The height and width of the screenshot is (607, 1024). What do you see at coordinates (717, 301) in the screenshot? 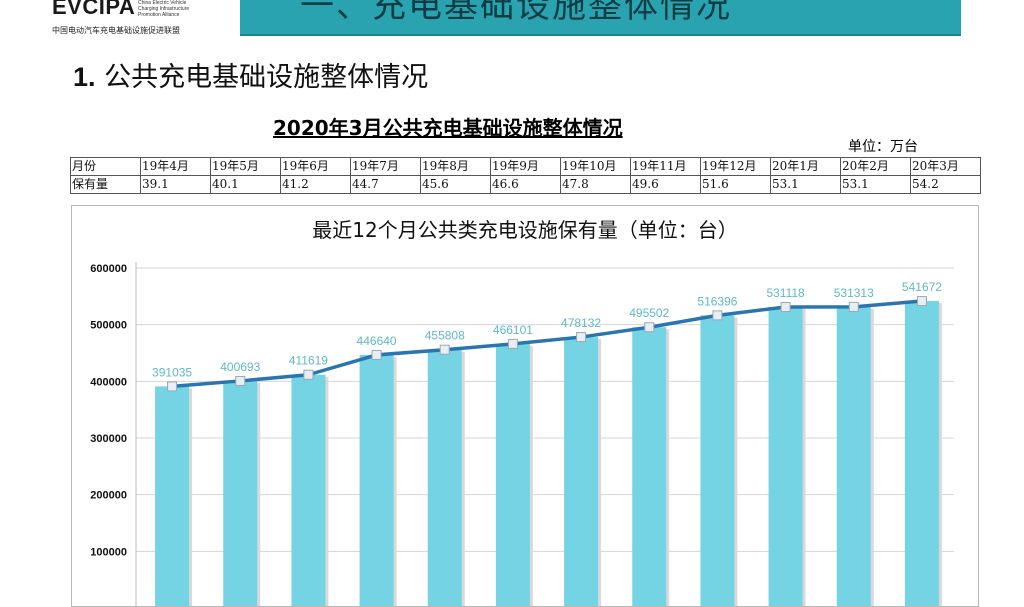
I see `data-label: 516396` at bounding box center [717, 301].